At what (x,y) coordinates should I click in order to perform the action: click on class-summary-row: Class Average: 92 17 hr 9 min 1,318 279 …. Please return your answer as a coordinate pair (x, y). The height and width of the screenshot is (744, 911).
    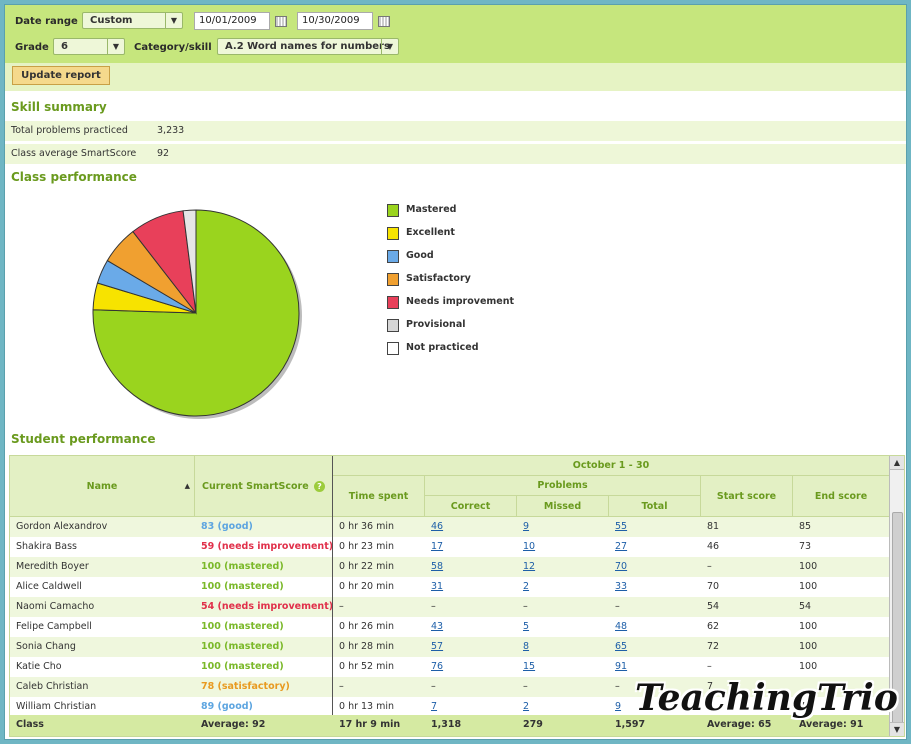
    Looking at the image, I should click on (450, 725).